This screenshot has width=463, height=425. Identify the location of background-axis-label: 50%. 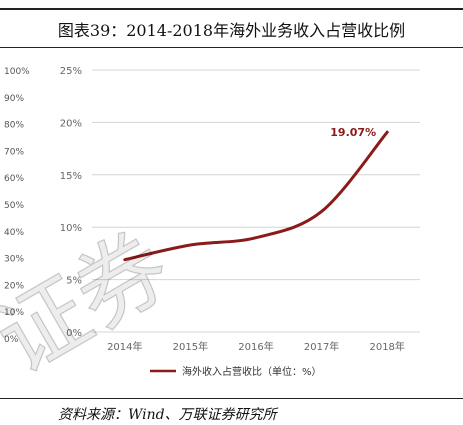
(14, 206).